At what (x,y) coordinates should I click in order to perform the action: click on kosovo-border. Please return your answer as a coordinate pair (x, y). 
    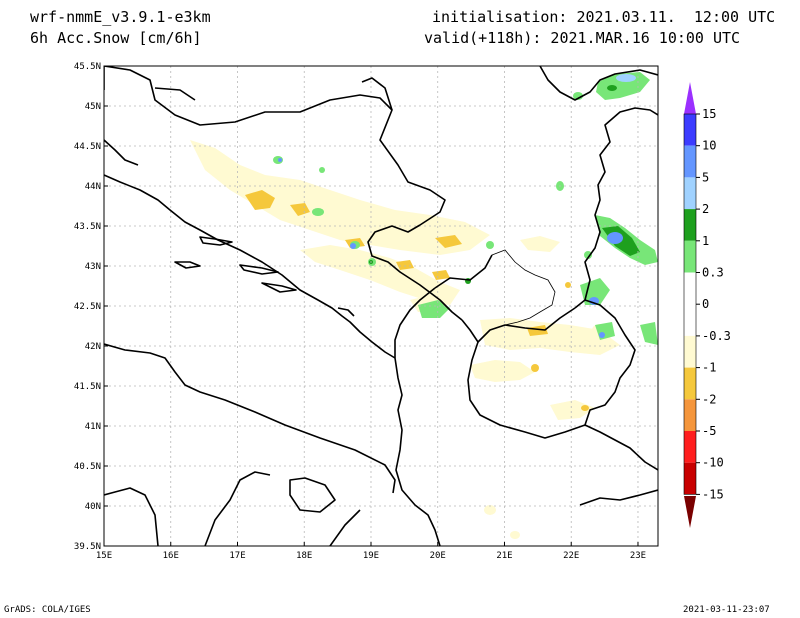
    Looking at the image, I should click on (522, 290).